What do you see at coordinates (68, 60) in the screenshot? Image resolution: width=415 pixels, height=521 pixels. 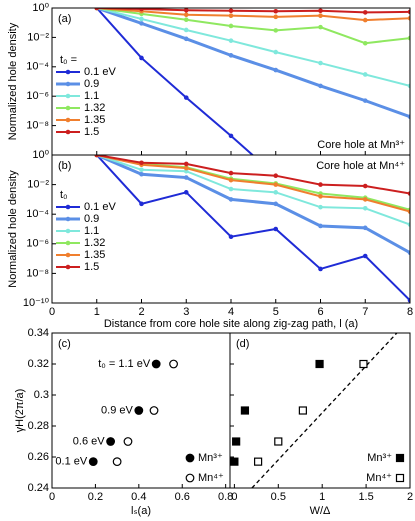 I see `legend-title: t₀ =` at bounding box center [68, 60].